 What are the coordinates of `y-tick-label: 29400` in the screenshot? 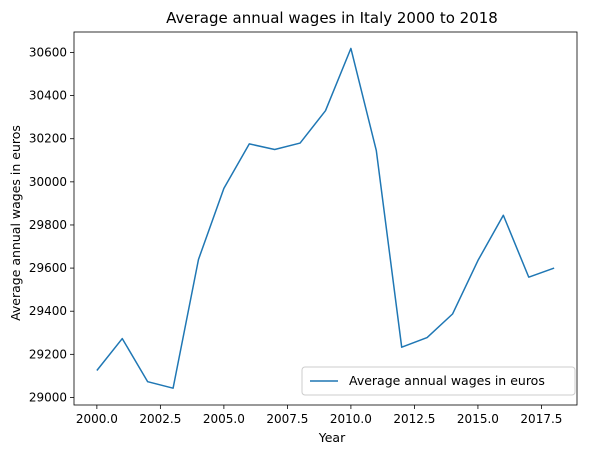 It's located at (48, 311).